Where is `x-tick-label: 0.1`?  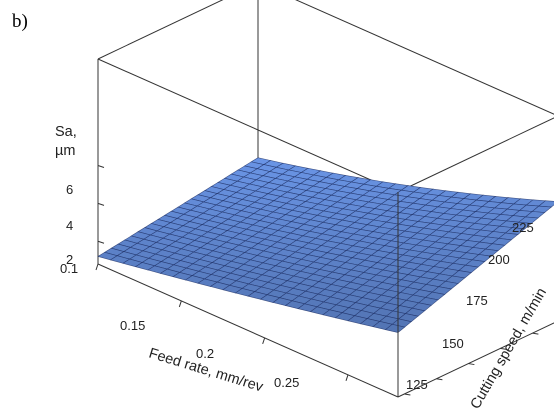
x-tick-label: 0.1 is located at coordinates (69, 268).